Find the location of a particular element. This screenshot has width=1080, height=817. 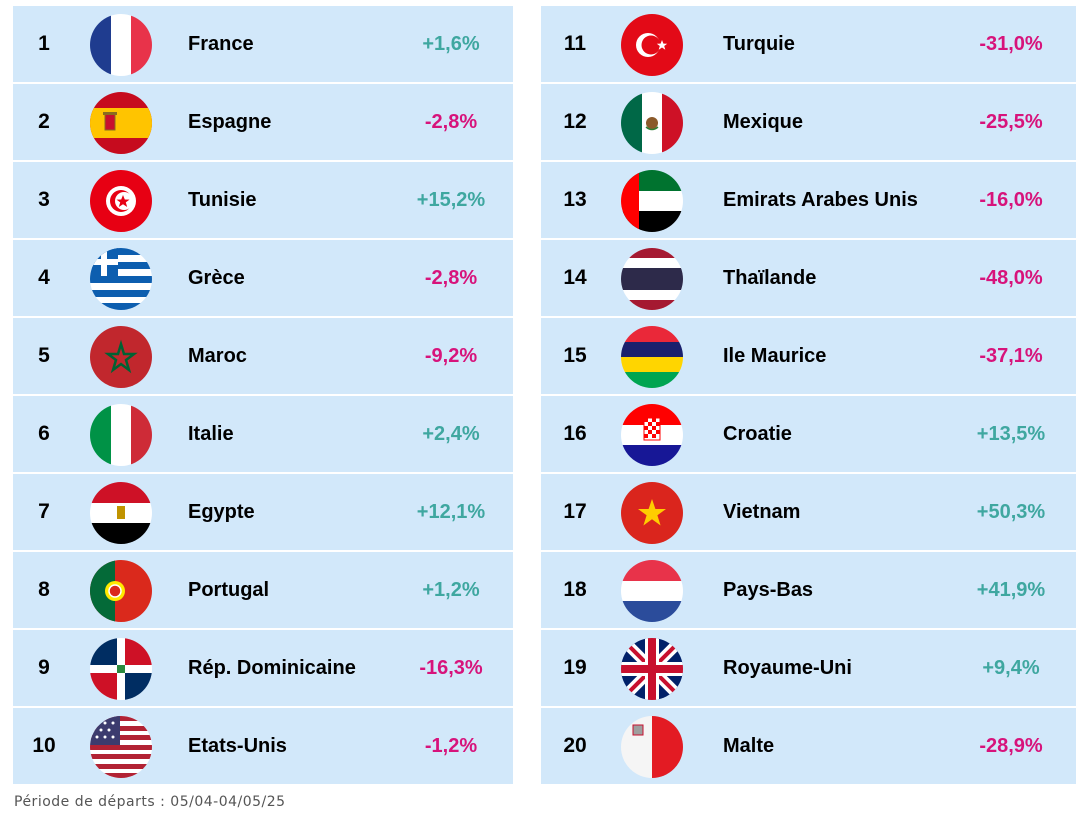

flag-netherlands-icon is located at coordinates (652, 591).